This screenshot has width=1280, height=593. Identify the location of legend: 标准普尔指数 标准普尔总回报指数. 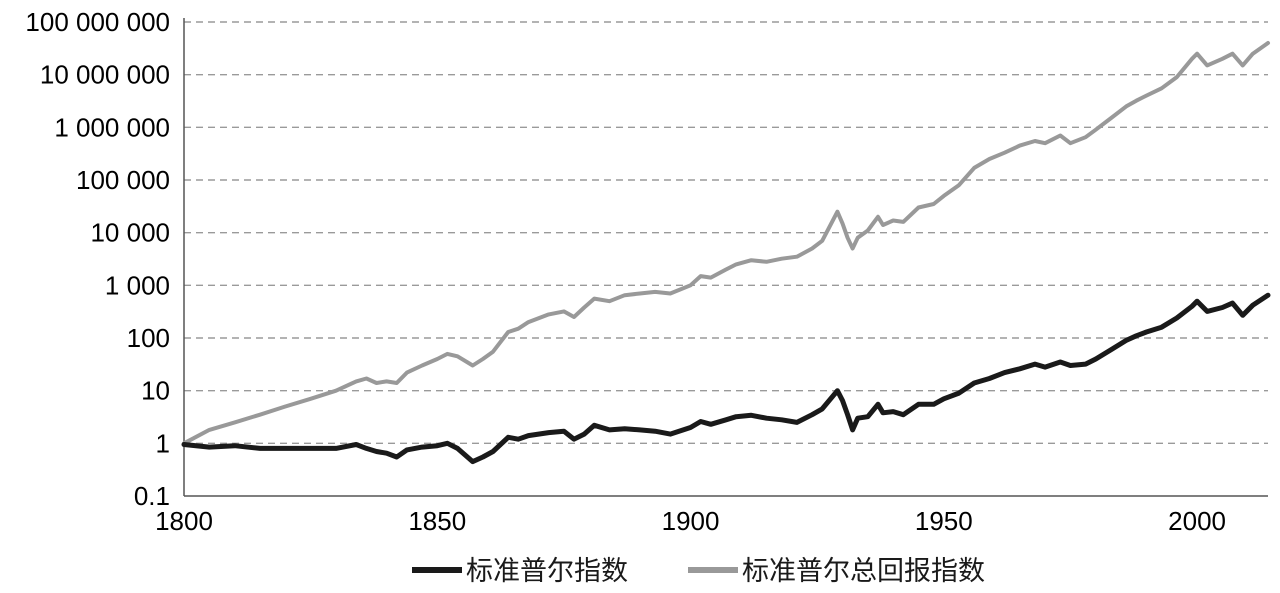
(698, 571).